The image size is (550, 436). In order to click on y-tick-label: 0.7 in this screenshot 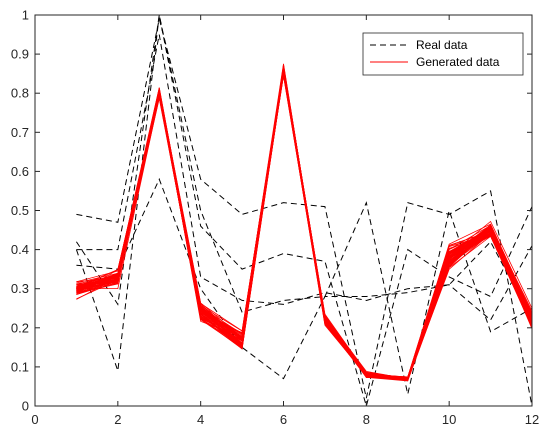, I will do `click(20, 132)`.